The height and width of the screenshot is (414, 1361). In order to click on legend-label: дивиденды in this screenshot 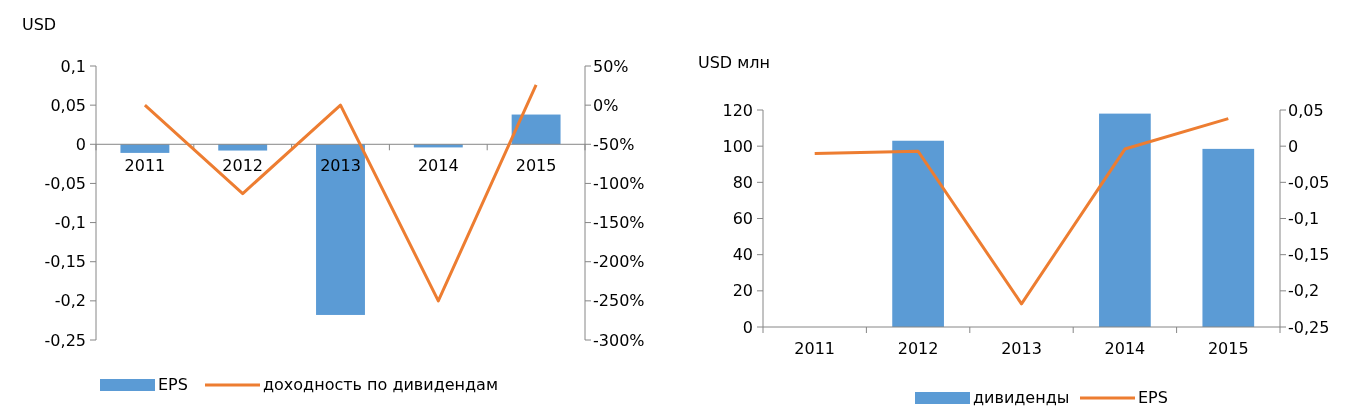, I will do `click(1021, 397)`.